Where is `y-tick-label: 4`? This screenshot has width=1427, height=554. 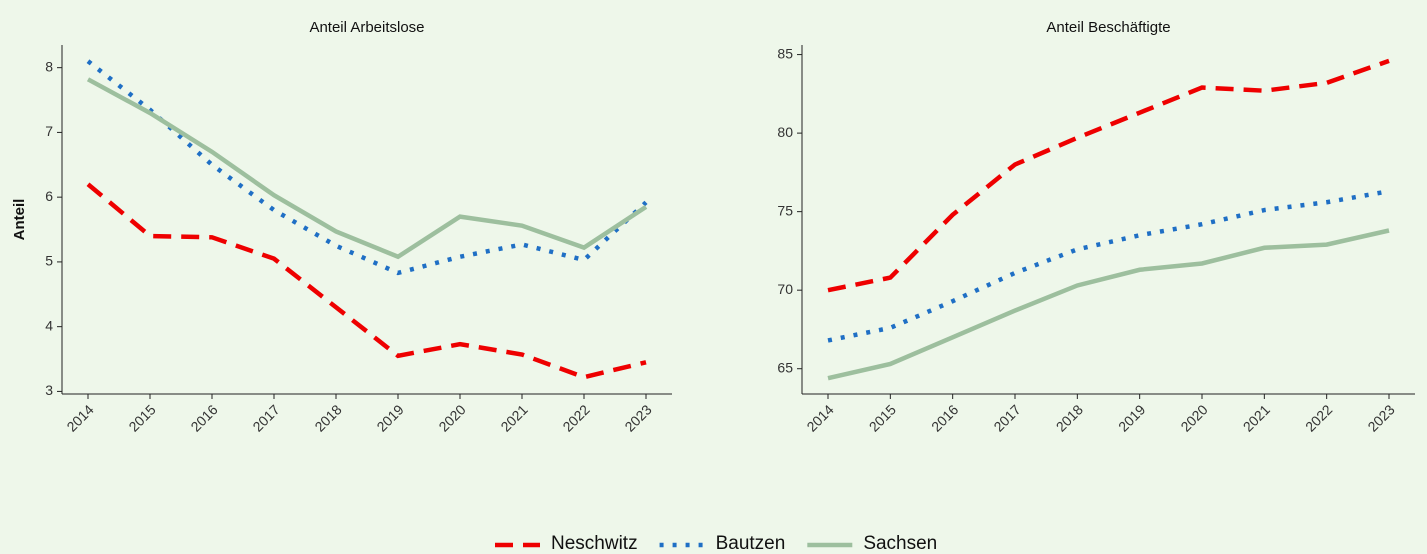 y-tick-label: 4 is located at coordinates (49, 325).